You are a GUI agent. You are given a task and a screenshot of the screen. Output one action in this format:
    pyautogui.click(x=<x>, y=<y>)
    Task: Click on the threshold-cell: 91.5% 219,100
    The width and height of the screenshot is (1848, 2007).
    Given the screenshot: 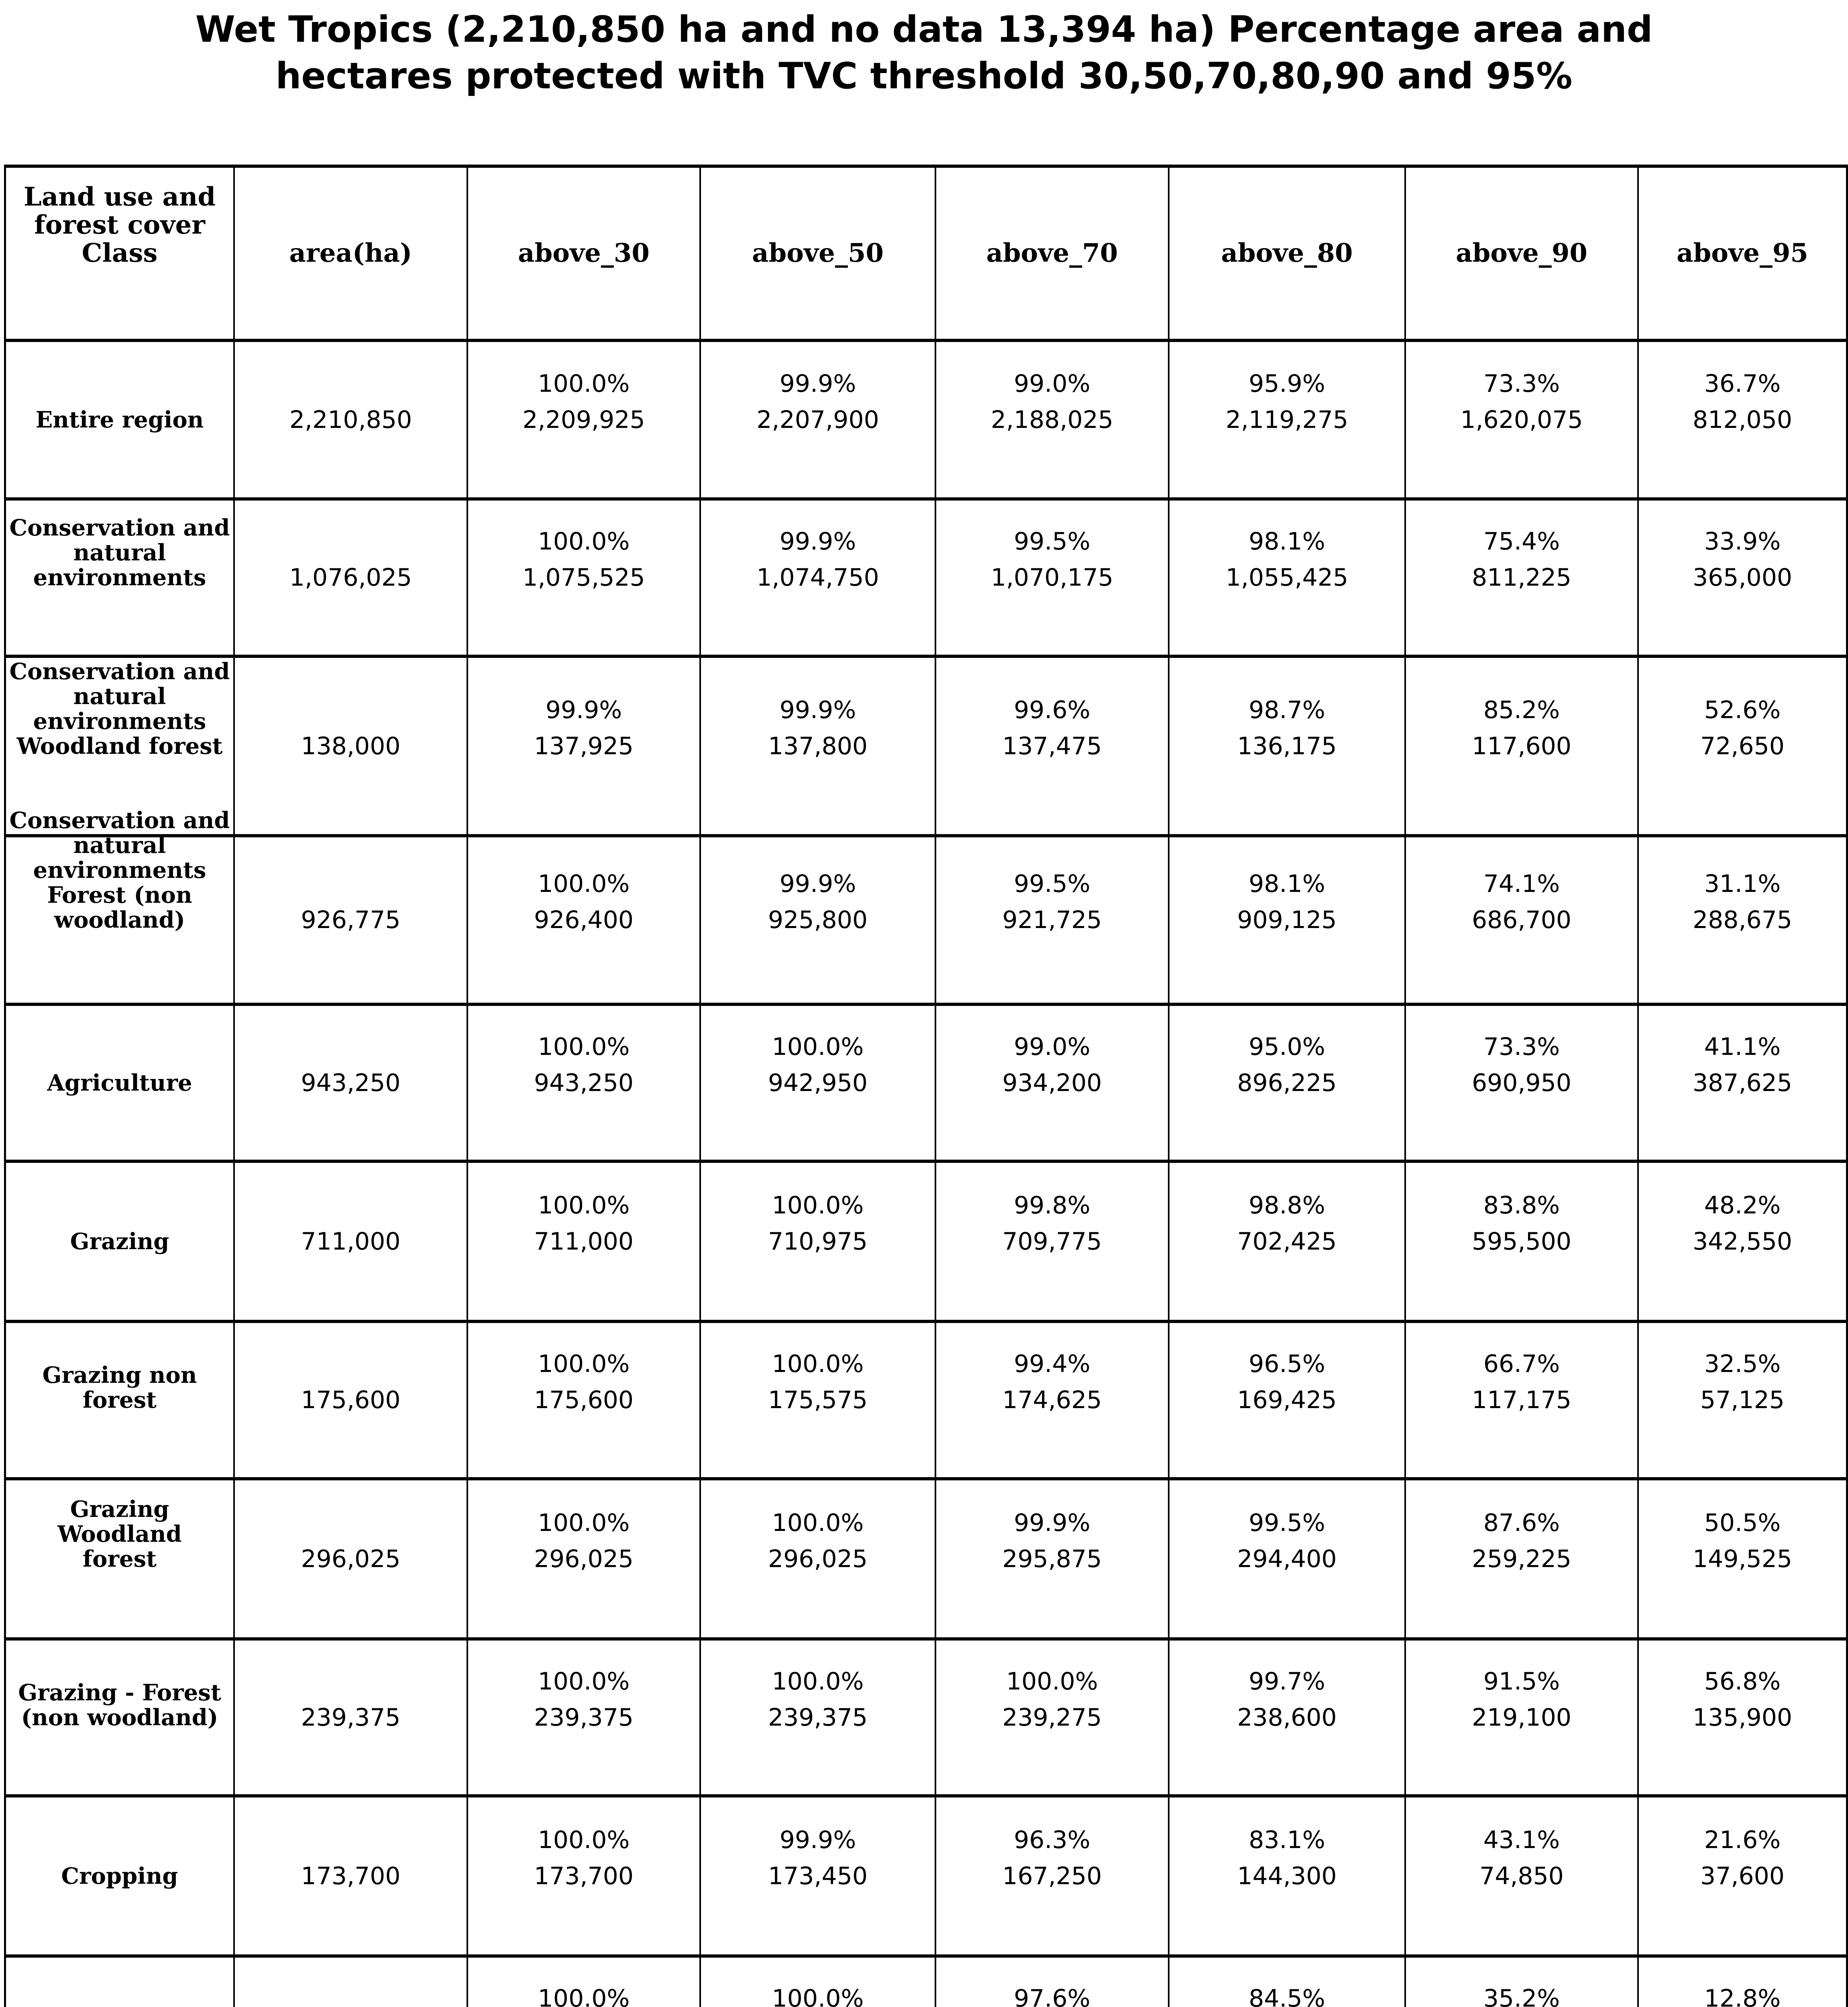 What is the action you would take?
    pyautogui.click(x=1522, y=1719)
    